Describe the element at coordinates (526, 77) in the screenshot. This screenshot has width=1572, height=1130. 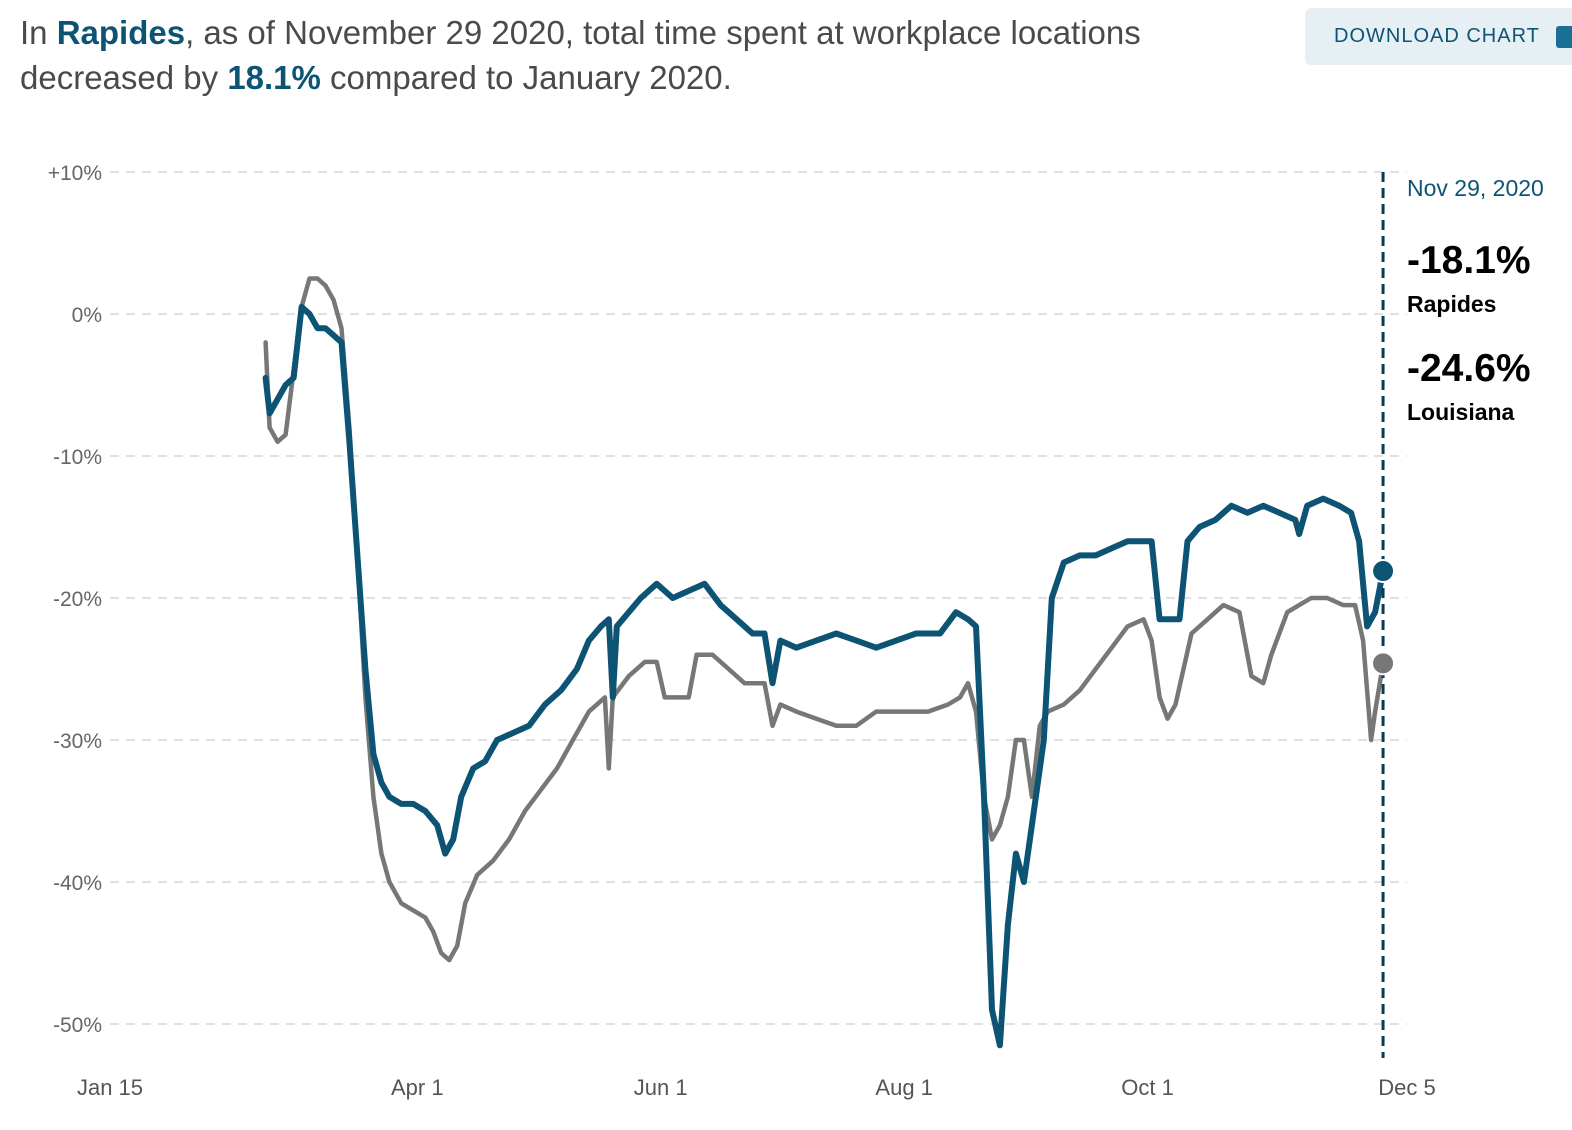
I see `headline-suffix: compared to January 2020.` at that location.